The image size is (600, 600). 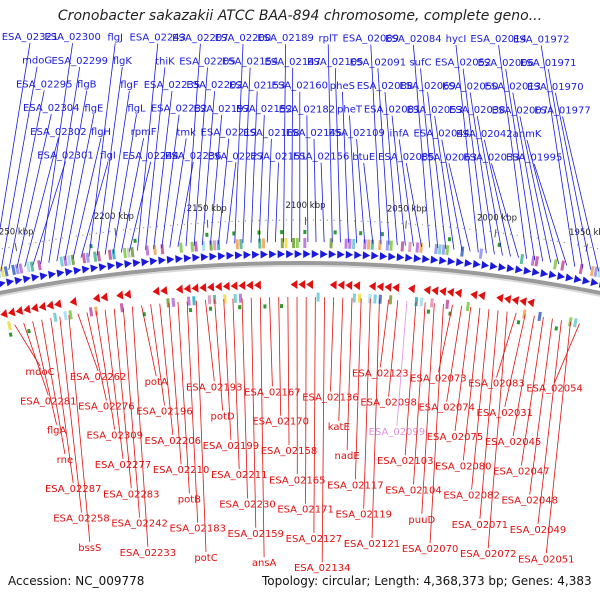 What do you see at coordinates (148, 553) in the screenshot?
I see `reverse-gene-label: ESA_02233` at bounding box center [148, 553].